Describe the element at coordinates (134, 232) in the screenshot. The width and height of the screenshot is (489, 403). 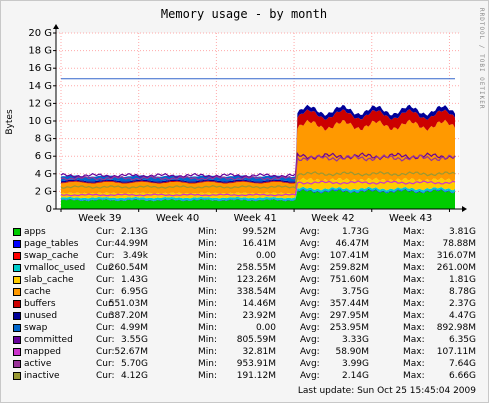
I see `legend-cur-value: 2.13G` at that location.